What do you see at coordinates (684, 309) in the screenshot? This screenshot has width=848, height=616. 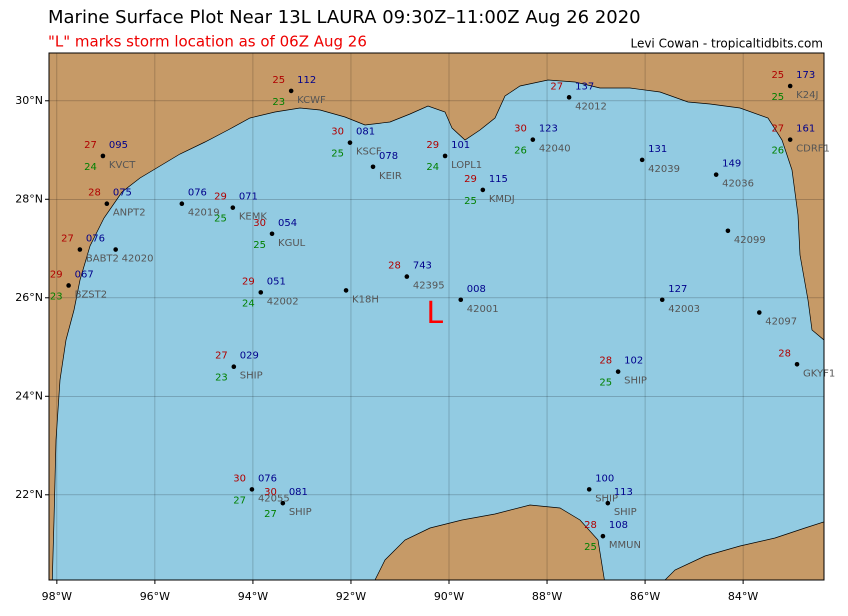 I see `station-id: 42003` at bounding box center [684, 309].